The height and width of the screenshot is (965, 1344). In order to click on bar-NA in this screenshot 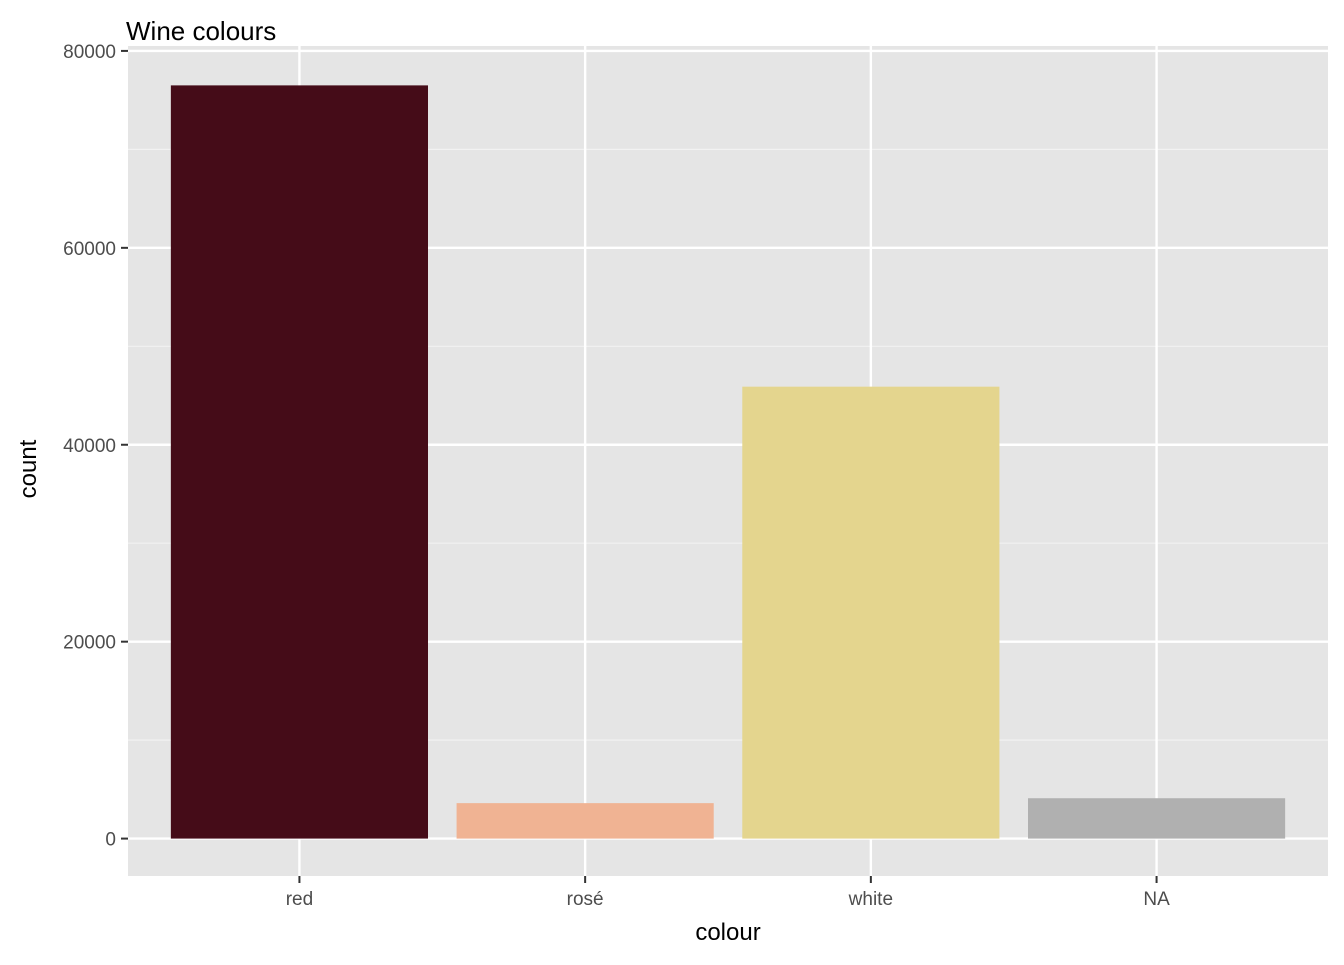, I will do `click(1157, 818)`.